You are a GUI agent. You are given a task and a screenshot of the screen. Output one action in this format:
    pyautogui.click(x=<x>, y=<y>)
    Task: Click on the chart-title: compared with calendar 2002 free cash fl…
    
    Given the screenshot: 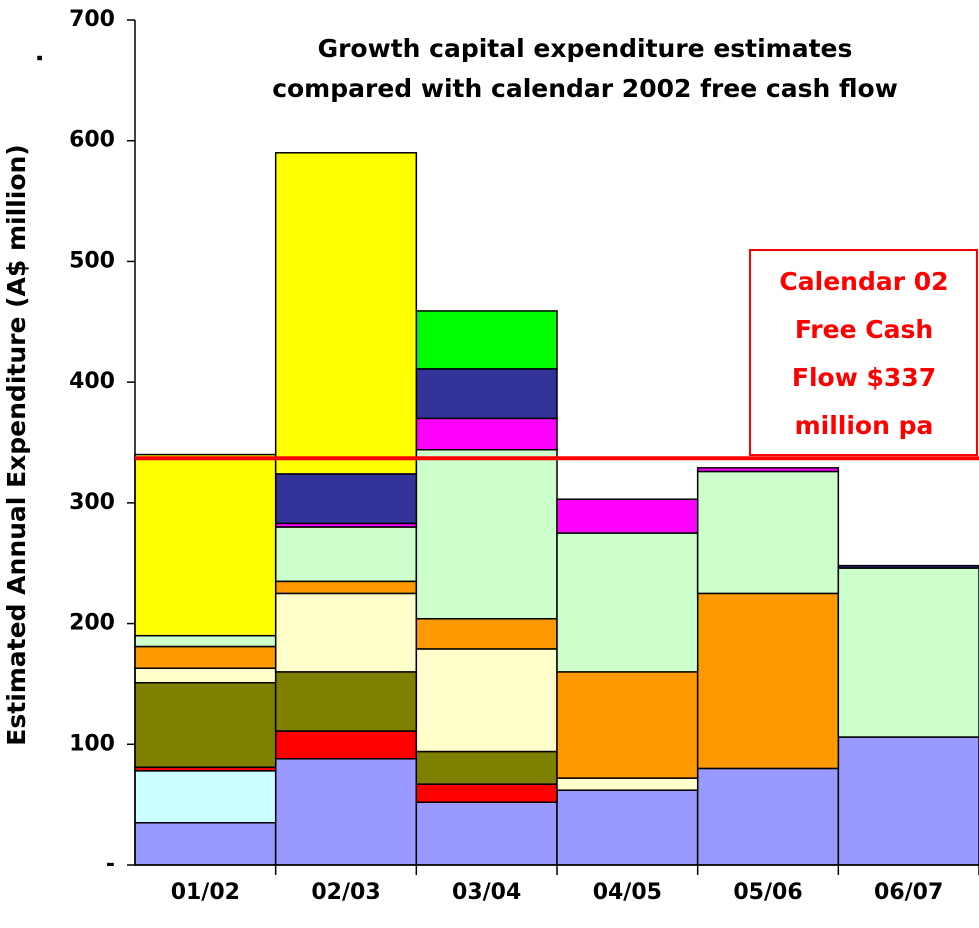 What is the action you would take?
    pyautogui.click(x=585, y=88)
    